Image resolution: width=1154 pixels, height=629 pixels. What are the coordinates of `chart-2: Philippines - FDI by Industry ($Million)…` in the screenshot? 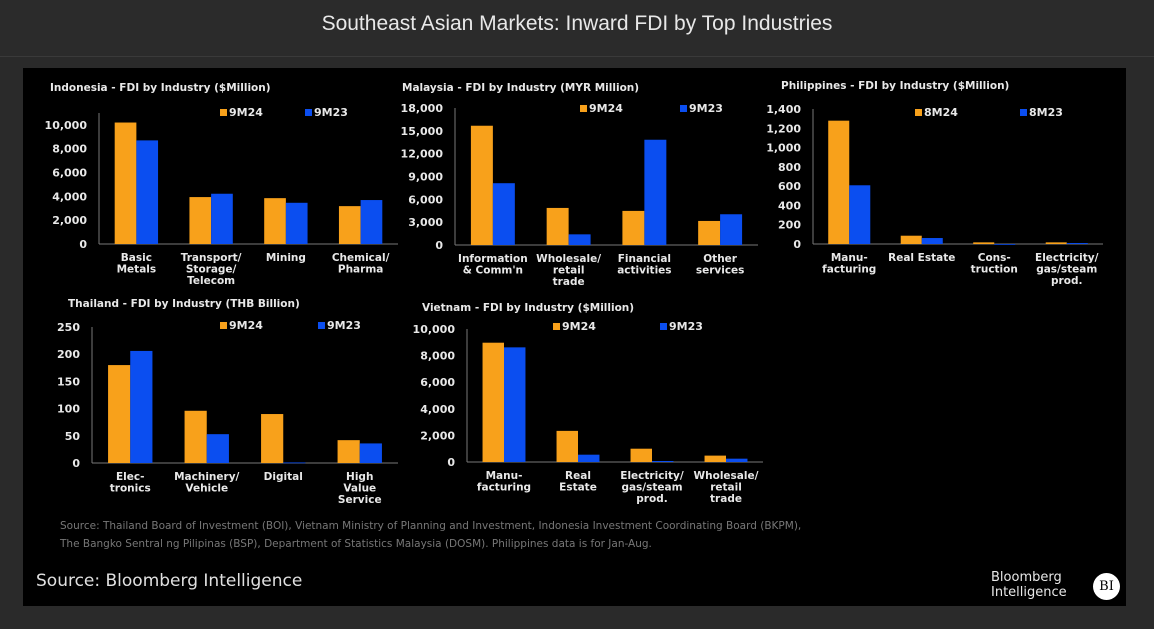 It's located at (934, 183).